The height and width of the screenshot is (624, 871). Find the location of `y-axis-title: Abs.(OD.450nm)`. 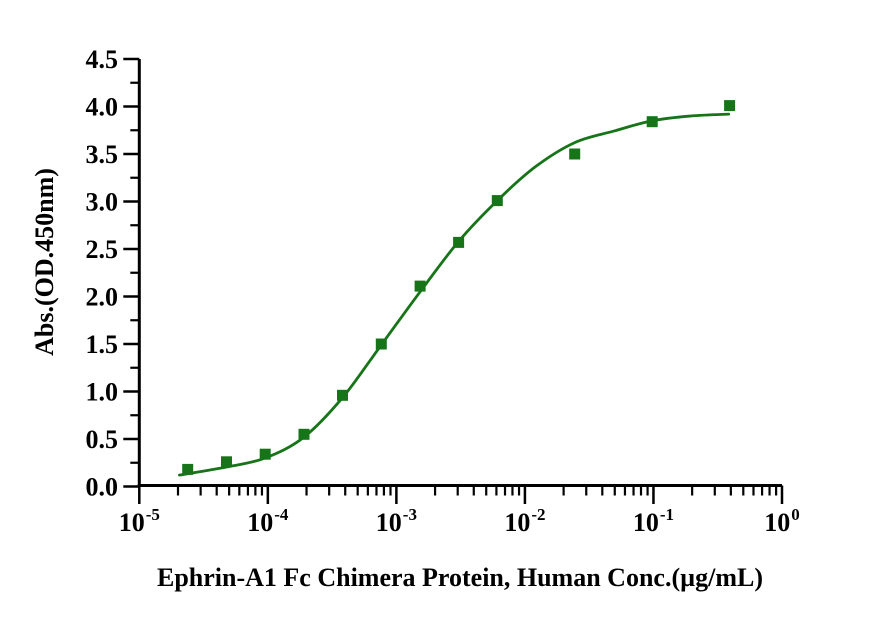

y-axis-title: Abs.(OD.450nm) is located at coordinates (44, 262).